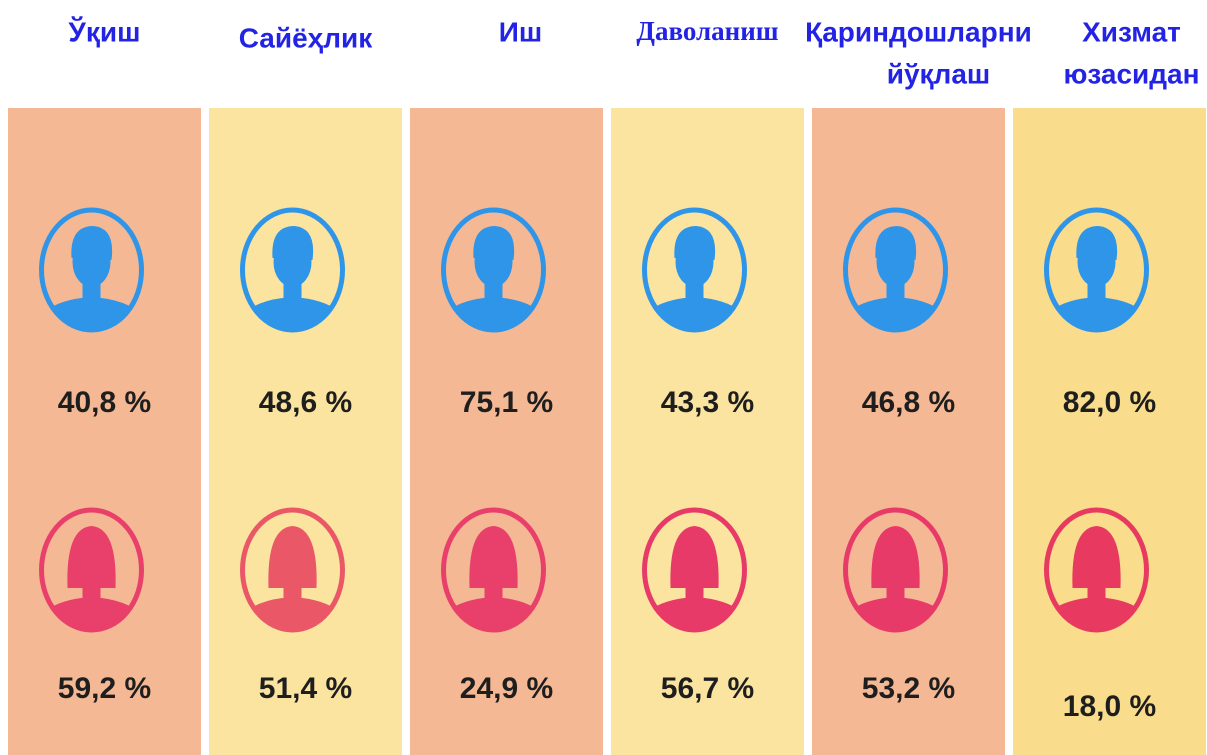 This screenshot has width=1207, height=755. Describe the element at coordinates (939, 73) in the screenshot. I see `column-title: йўқлаш` at that location.